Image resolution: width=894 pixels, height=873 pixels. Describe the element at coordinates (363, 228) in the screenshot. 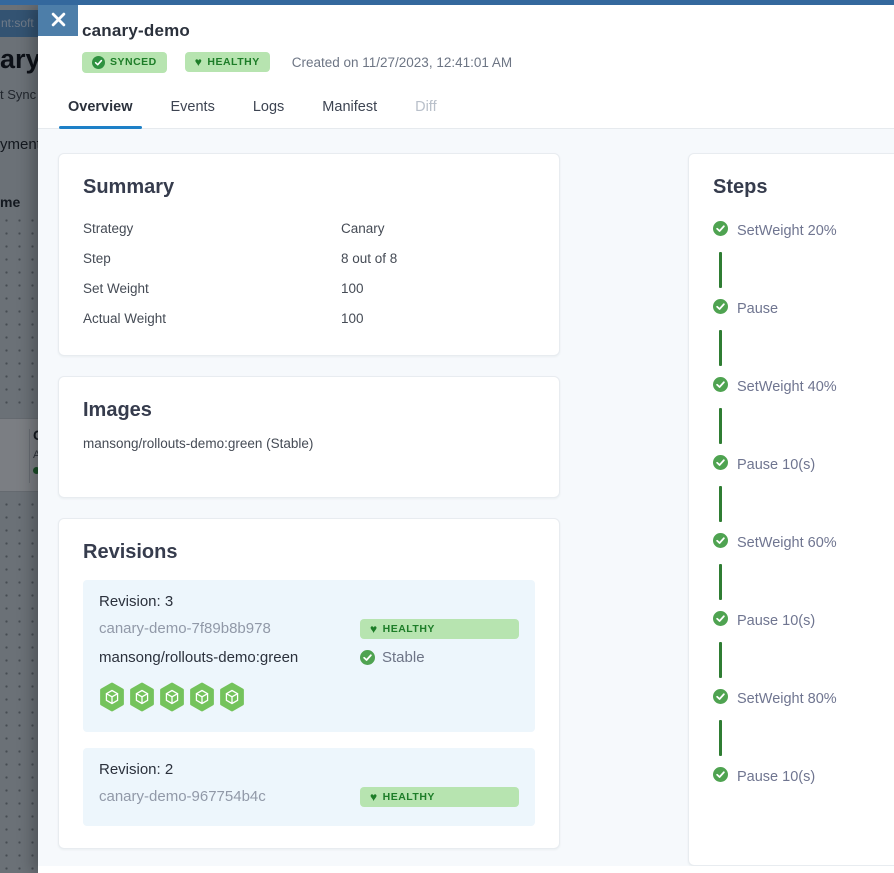

I see `summary-row-value: Canary` at that location.